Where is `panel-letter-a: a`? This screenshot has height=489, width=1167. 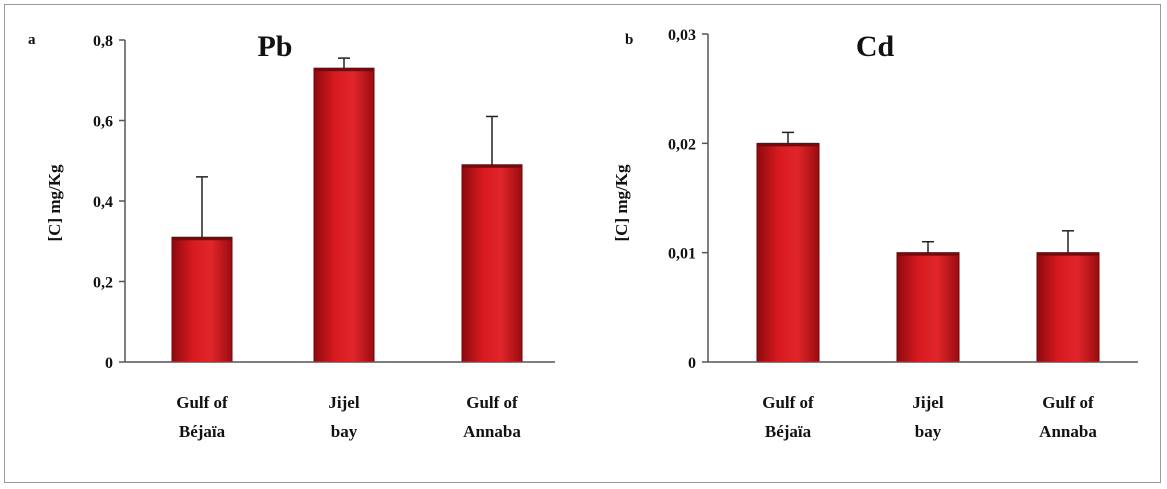
panel-letter-a: a is located at coordinates (32, 40).